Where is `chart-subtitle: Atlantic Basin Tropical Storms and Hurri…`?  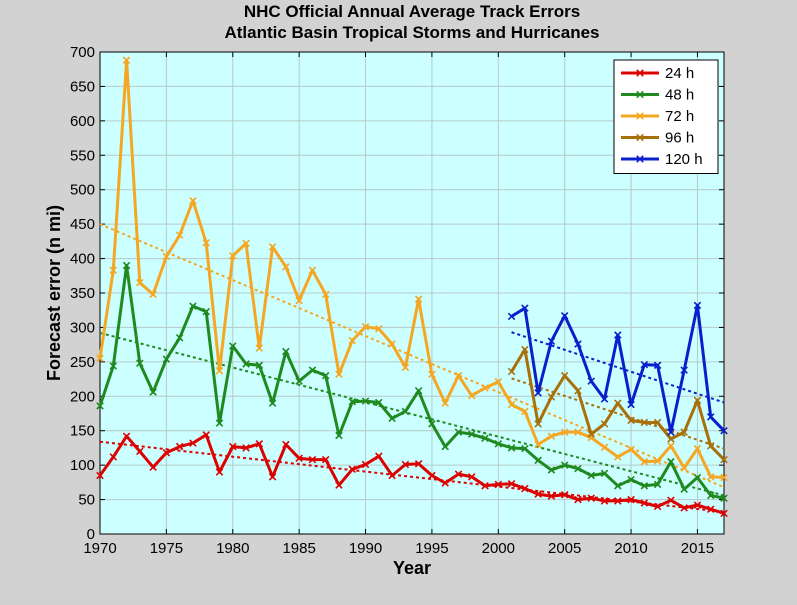
chart-subtitle: Atlantic Basin Tropical Storms and Hurri… is located at coordinates (411, 32).